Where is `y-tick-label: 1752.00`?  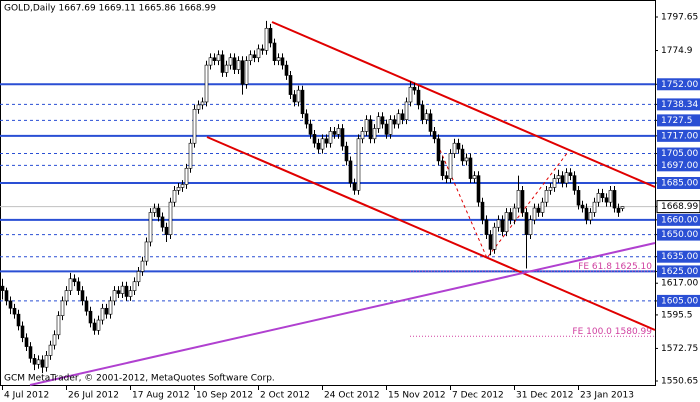
y-tick-label: 1752.00 is located at coordinates (679, 85).